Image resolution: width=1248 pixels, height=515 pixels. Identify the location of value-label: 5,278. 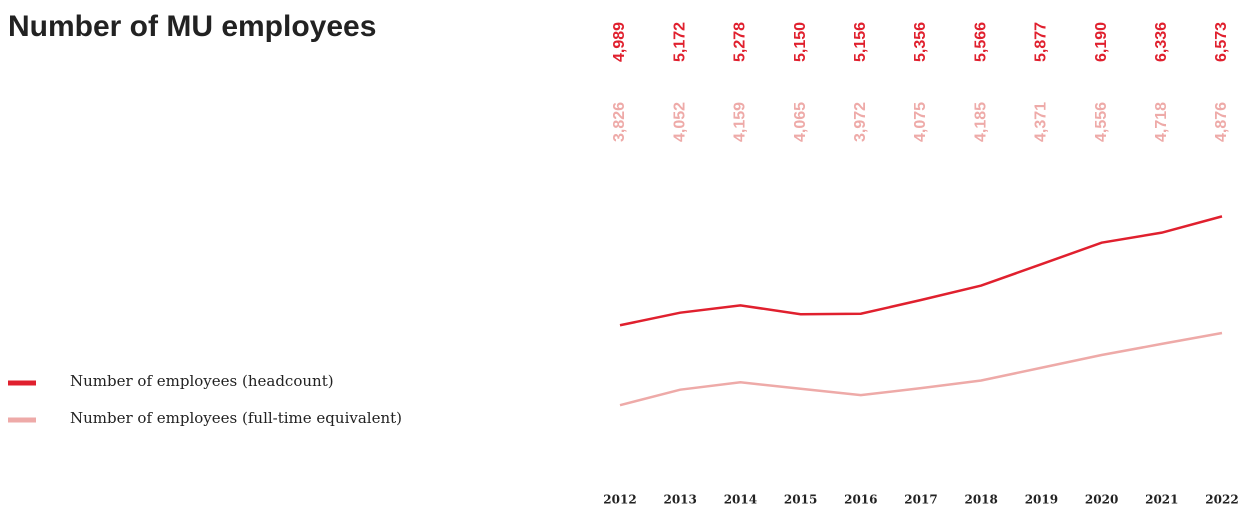
(740, 42).